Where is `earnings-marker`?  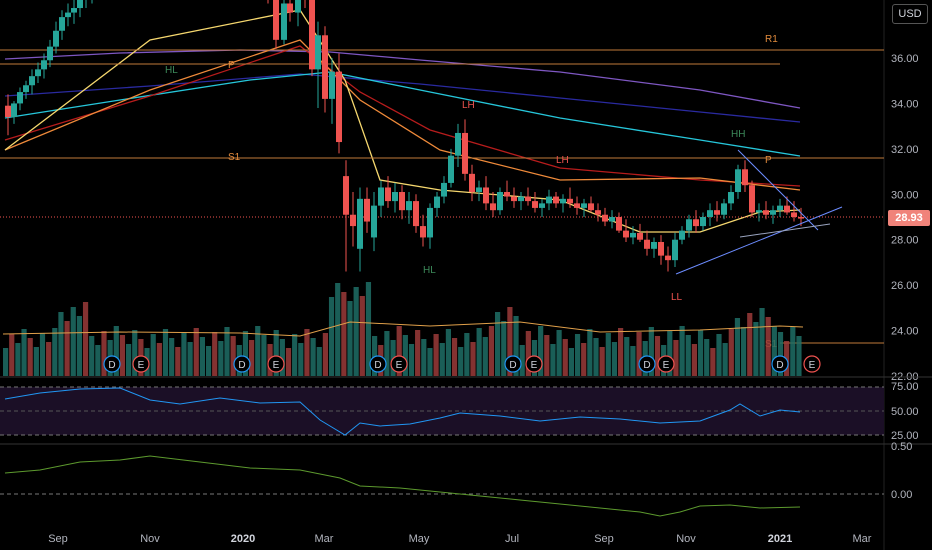 earnings-marker is located at coordinates (399, 364).